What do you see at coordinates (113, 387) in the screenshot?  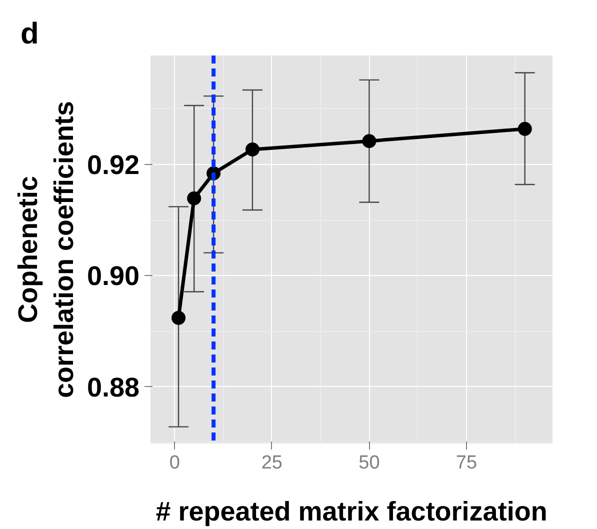 I see `y-tick-label: 0.88` at bounding box center [113, 387].